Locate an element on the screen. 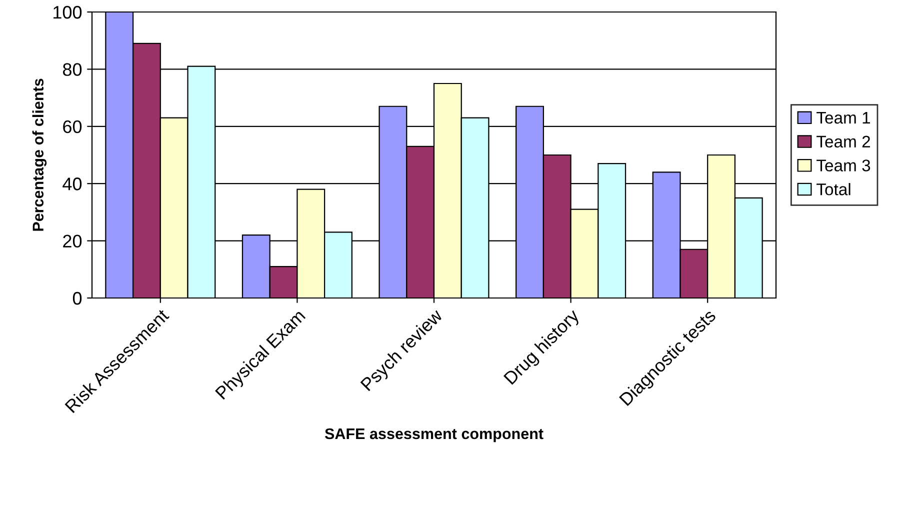 This screenshot has height=508, width=908. legend-label: Team 2 is located at coordinates (843, 142).